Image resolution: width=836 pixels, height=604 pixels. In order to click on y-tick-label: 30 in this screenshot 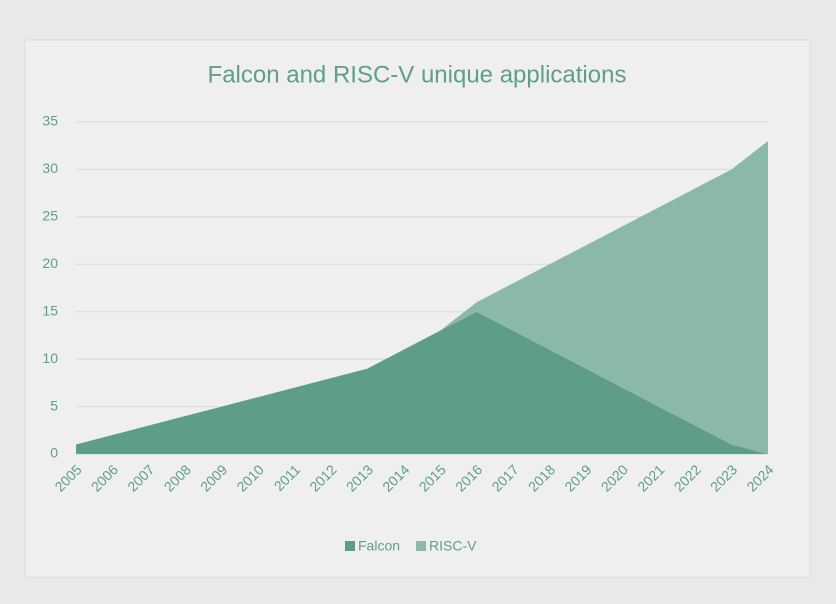, I will do `click(50, 168)`.